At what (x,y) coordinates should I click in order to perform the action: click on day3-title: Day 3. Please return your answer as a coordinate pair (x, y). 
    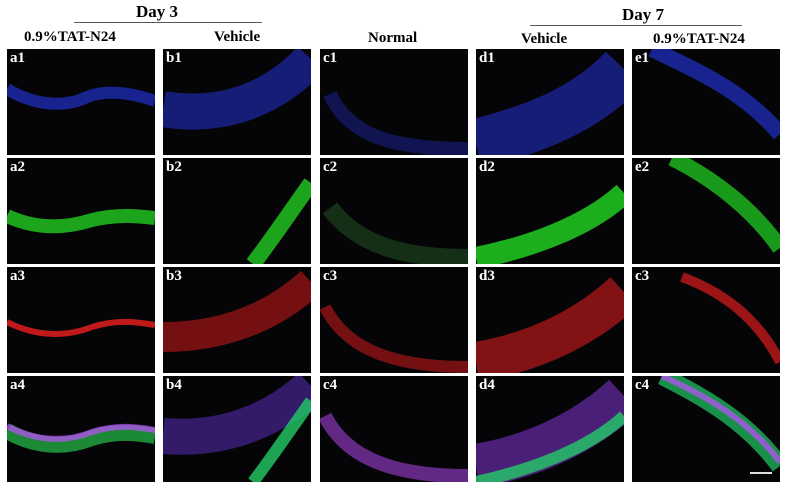
    Looking at the image, I should click on (157, 11).